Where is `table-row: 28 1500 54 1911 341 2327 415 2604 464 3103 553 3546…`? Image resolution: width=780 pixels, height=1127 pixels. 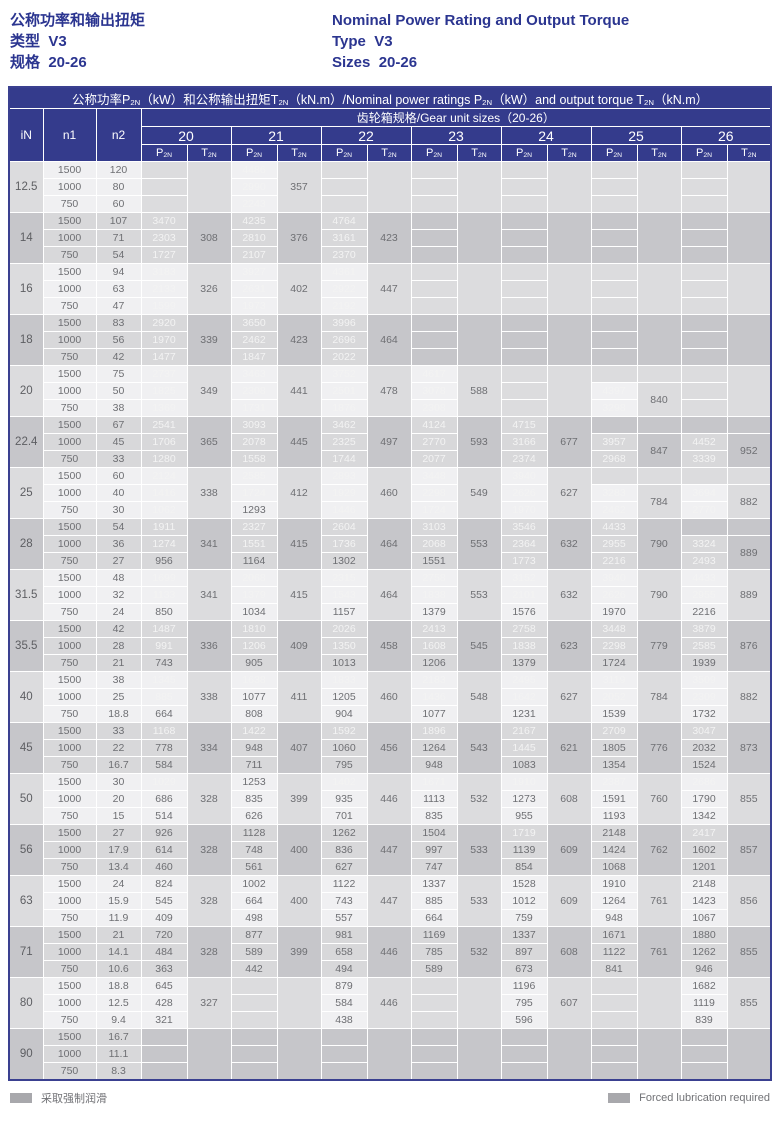
table-row: 28 1500 54 1911 341 2327 415 2604 464 3103 553 3546… is located at coordinates (390, 544).